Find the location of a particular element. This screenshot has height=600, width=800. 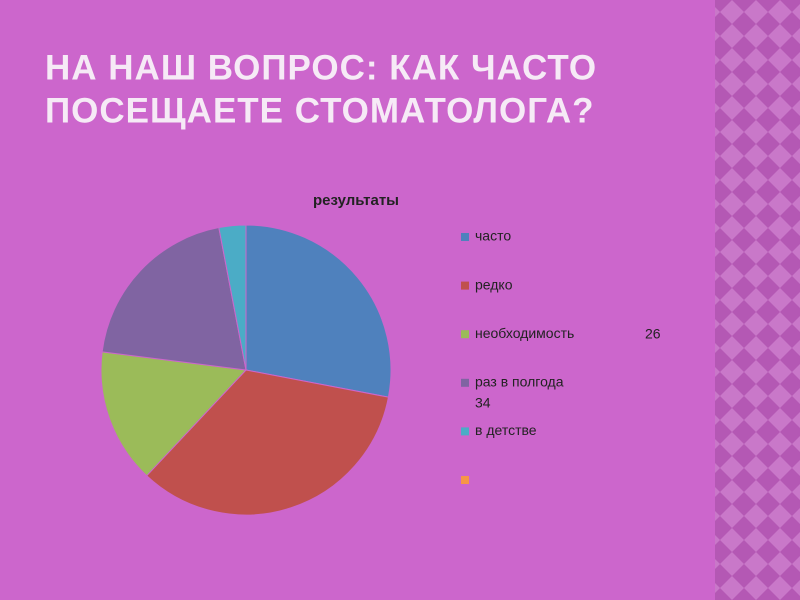

legend-label: редко is located at coordinates (494, 284).